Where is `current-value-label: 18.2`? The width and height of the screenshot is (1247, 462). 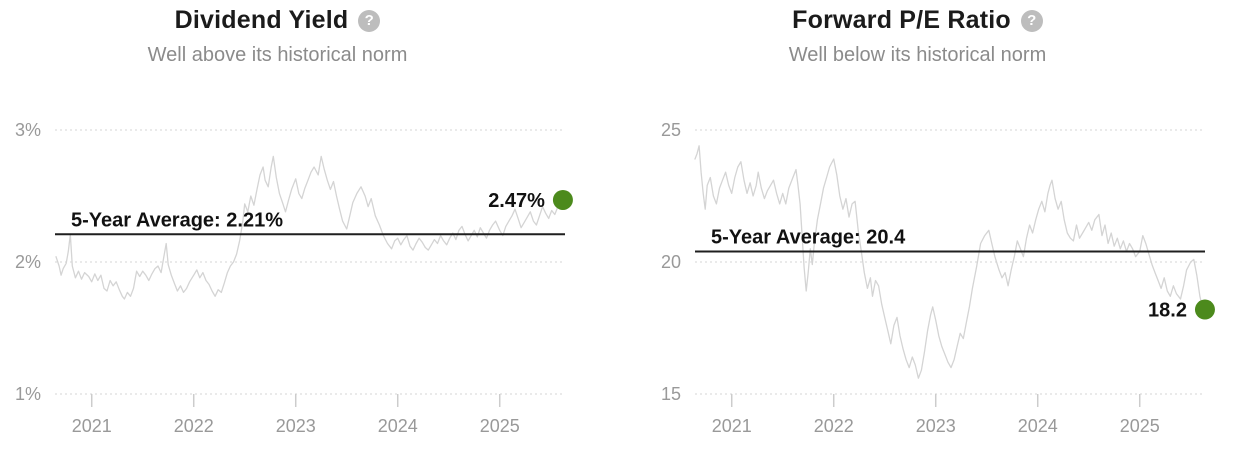 current-value-label: 18.2 is located at coordinates (1167, 311).